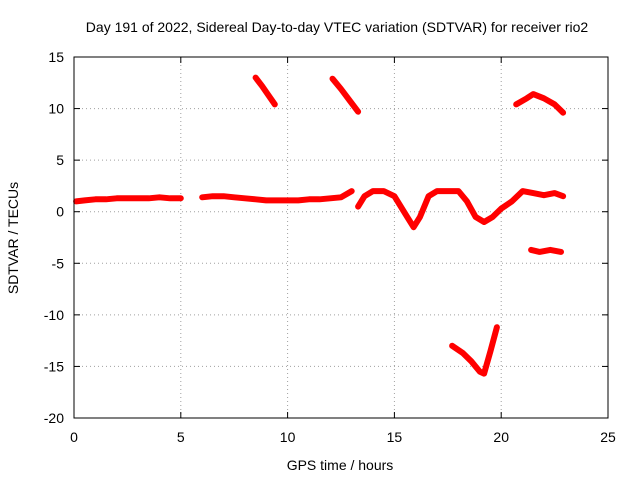 The width and height of the screenshot is (640, 480). What do you see at coordinates (13, 238) in the screenshot?
I see `y-axis-label: SDTVAR / TECUs` at bounding box center [13, 238].